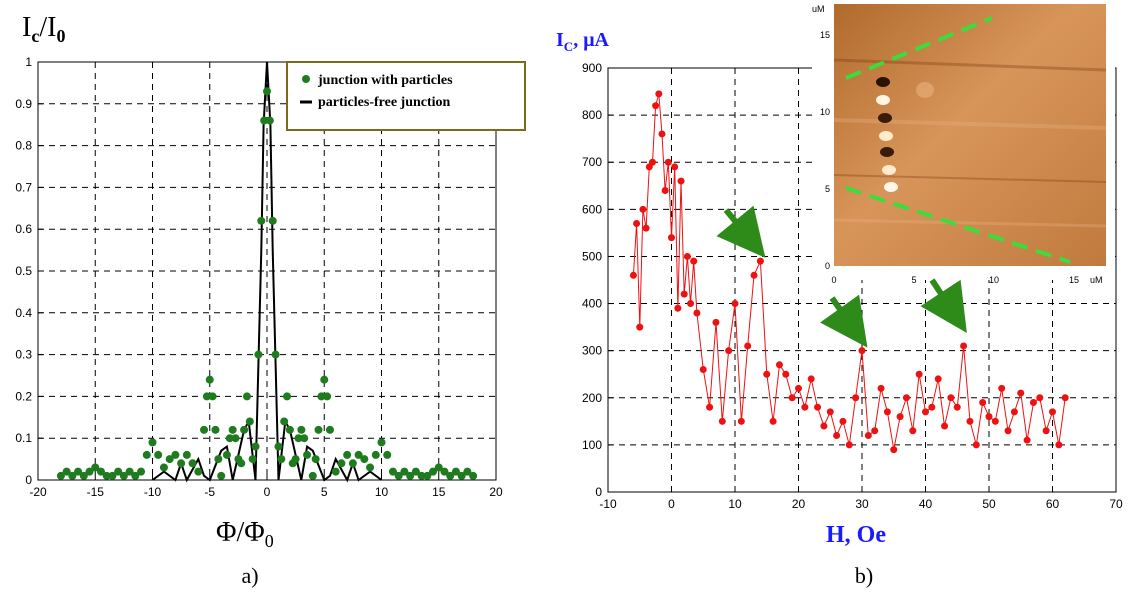  I want to click on chart-b-xlabel: H, Oe, so click(856, 535).